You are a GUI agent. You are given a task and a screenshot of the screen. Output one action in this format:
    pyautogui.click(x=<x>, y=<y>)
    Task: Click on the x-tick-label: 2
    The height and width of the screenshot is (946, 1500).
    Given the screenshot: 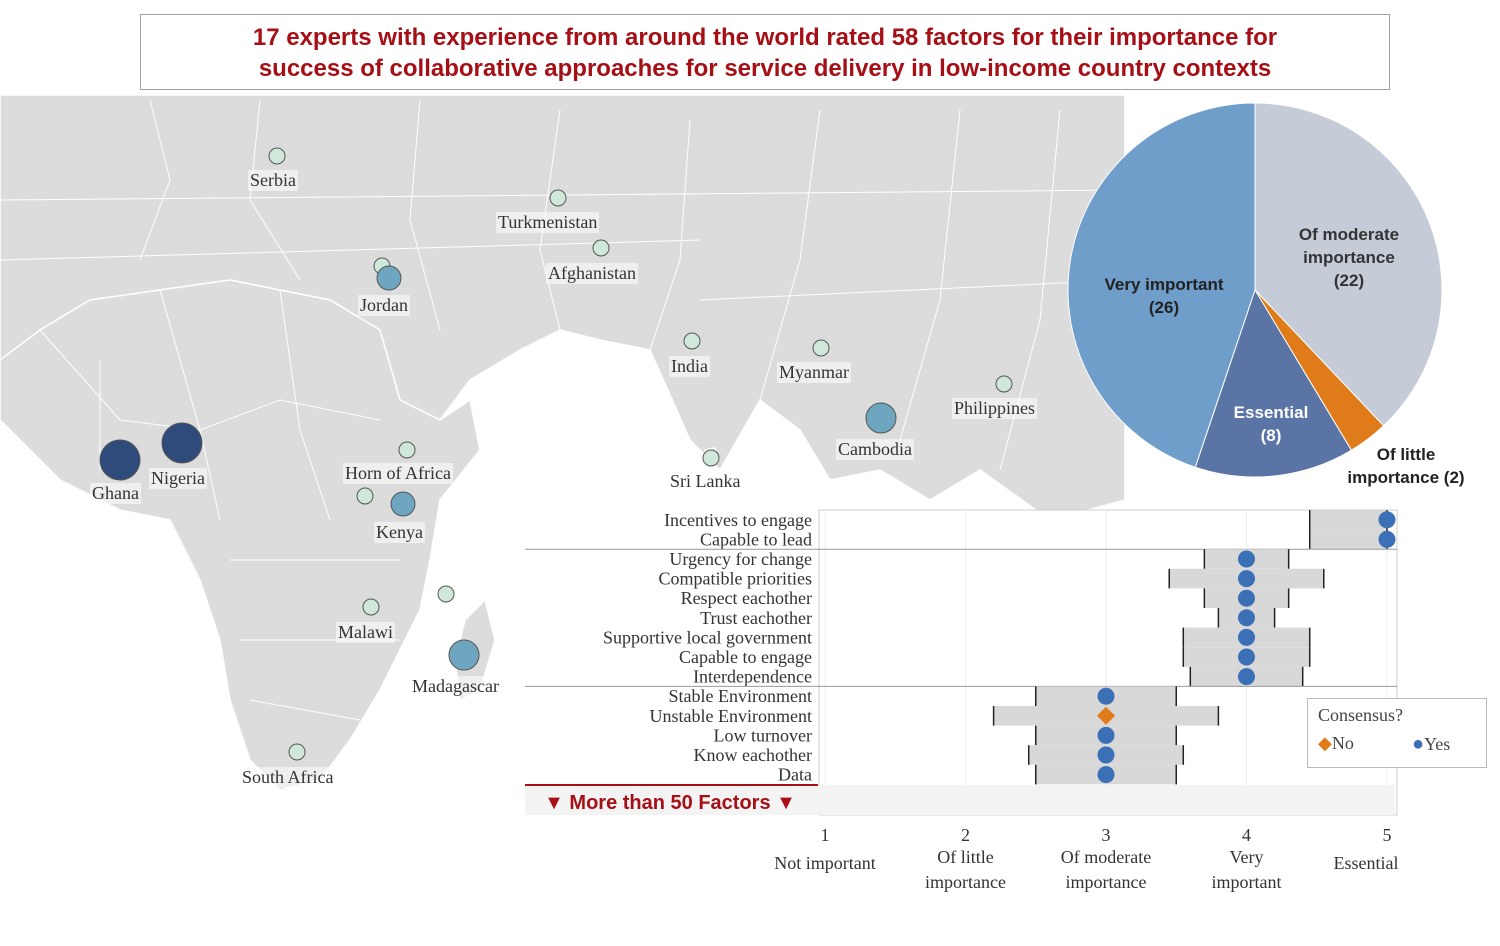 What is the action you would take?
    pyautogui.click(x=965, y=835)
    